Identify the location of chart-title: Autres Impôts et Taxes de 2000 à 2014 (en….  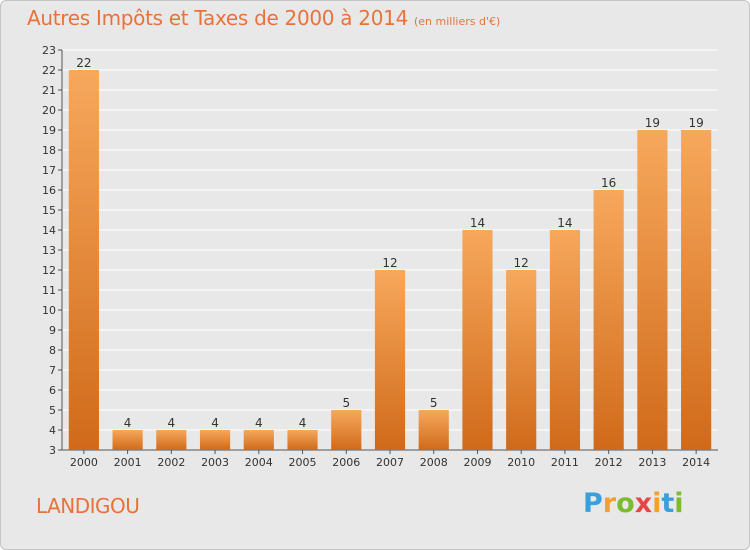
(263, 18).